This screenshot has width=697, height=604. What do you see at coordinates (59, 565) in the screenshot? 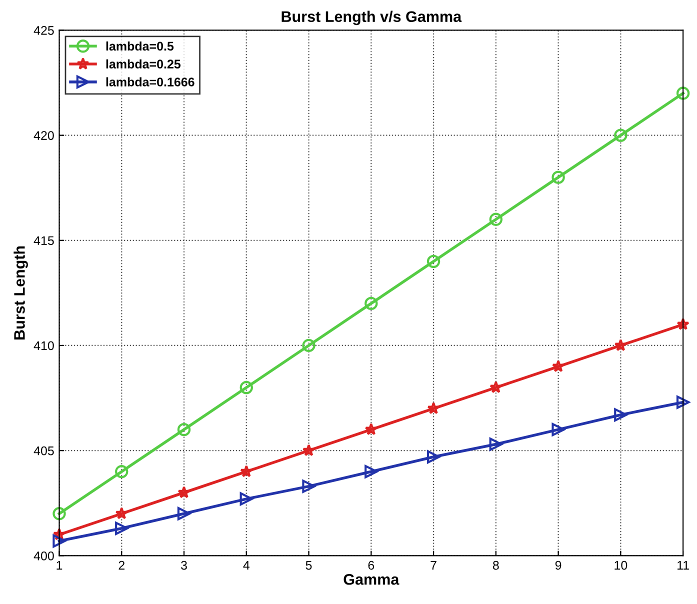
I see `x-tick-label: 1` at bounding box center [59, 565].